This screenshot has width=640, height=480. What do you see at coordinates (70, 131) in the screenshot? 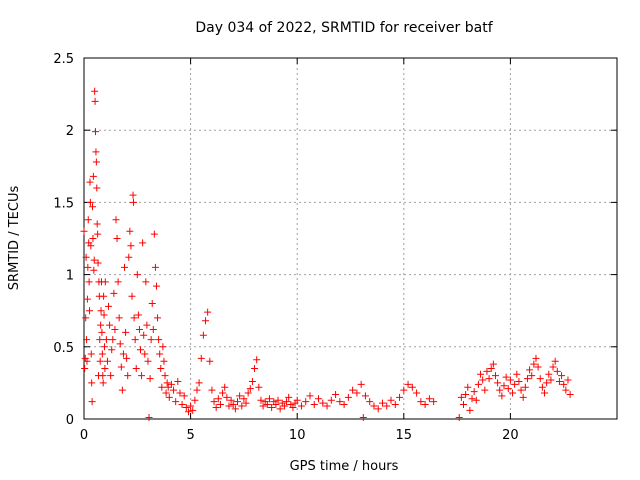
I see `y-tick-label: 2` at bounding box center [70, 131].